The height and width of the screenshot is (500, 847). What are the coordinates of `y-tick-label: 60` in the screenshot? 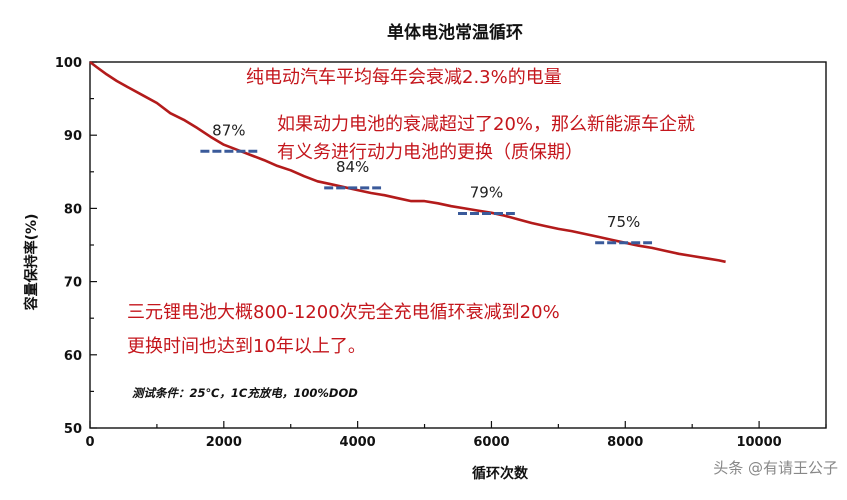 It's located at (73, 356).